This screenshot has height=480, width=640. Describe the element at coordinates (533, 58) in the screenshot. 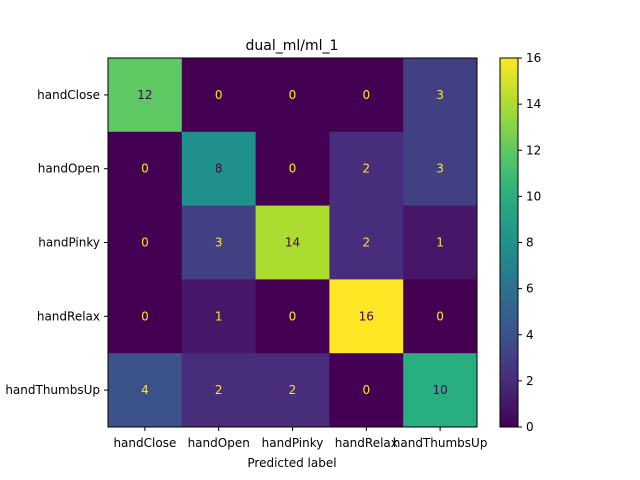

I see `colorbar-tick-label: 16` at that location.